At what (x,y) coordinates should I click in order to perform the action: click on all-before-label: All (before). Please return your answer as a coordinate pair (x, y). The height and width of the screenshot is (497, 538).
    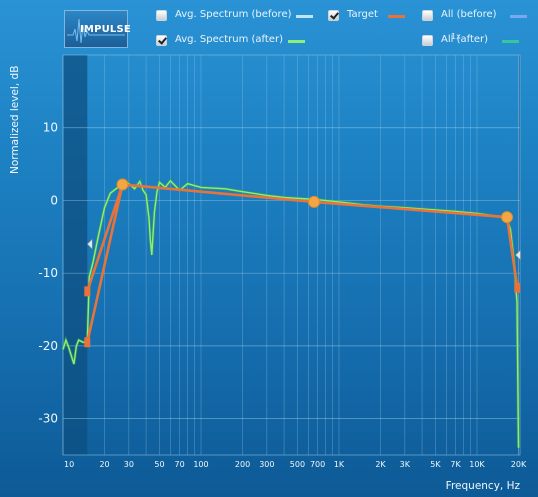
    Looking at the image, I should click on (469, 14).